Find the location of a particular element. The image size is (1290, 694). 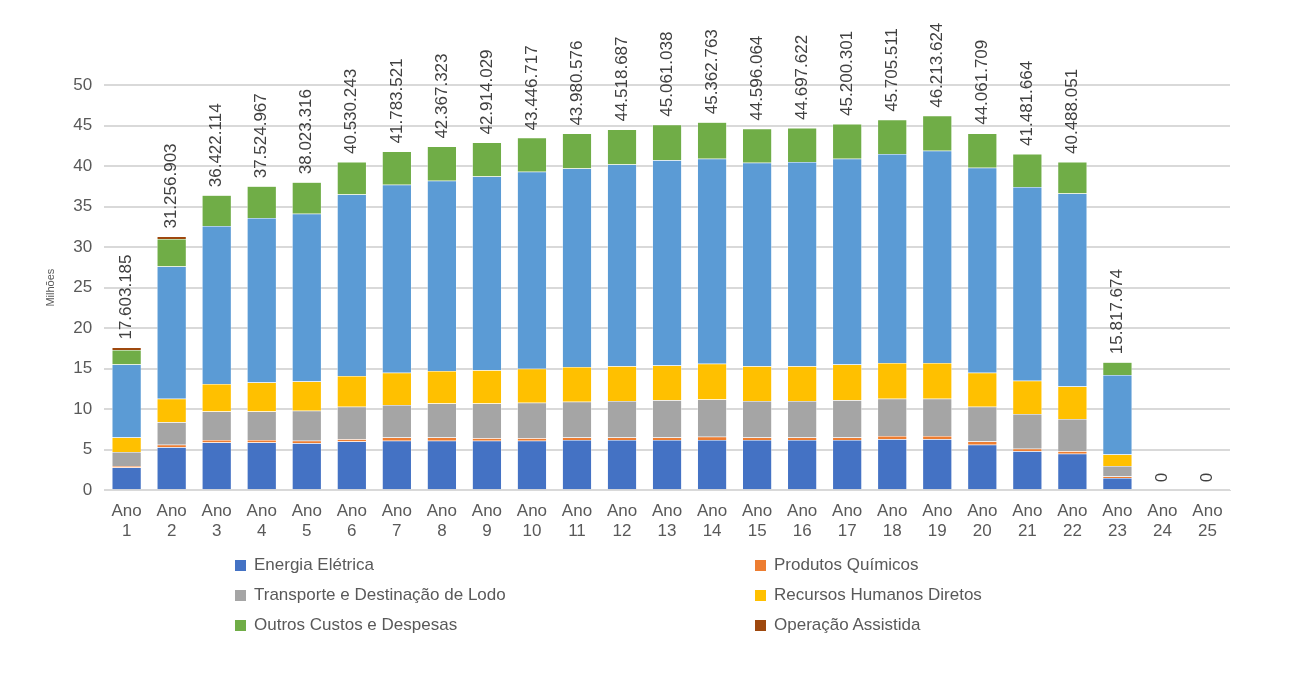

x-tick-label: Ano 16 is located at coordinates (802, 521).